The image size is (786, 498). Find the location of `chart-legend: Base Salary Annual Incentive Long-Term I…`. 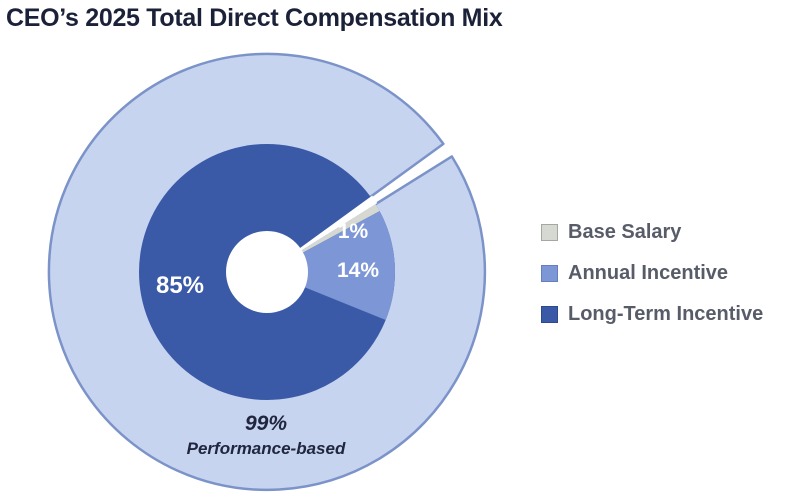

chart-legend: Base Salary Annual Incentive Long-Term I… is located at coordinates (652, 273).